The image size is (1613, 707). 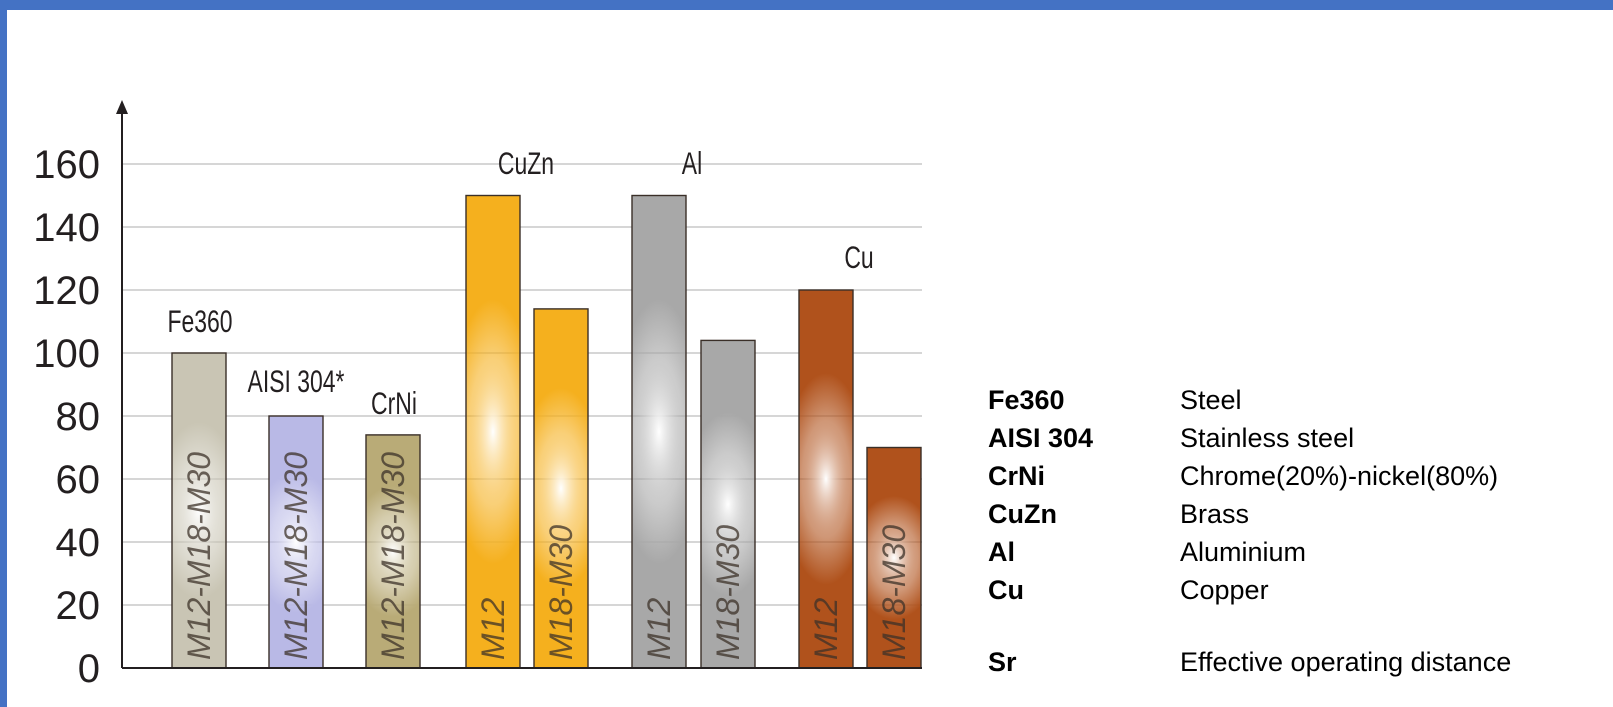 I want to click on y-tick-label: 120, so click(x=66, y=291).